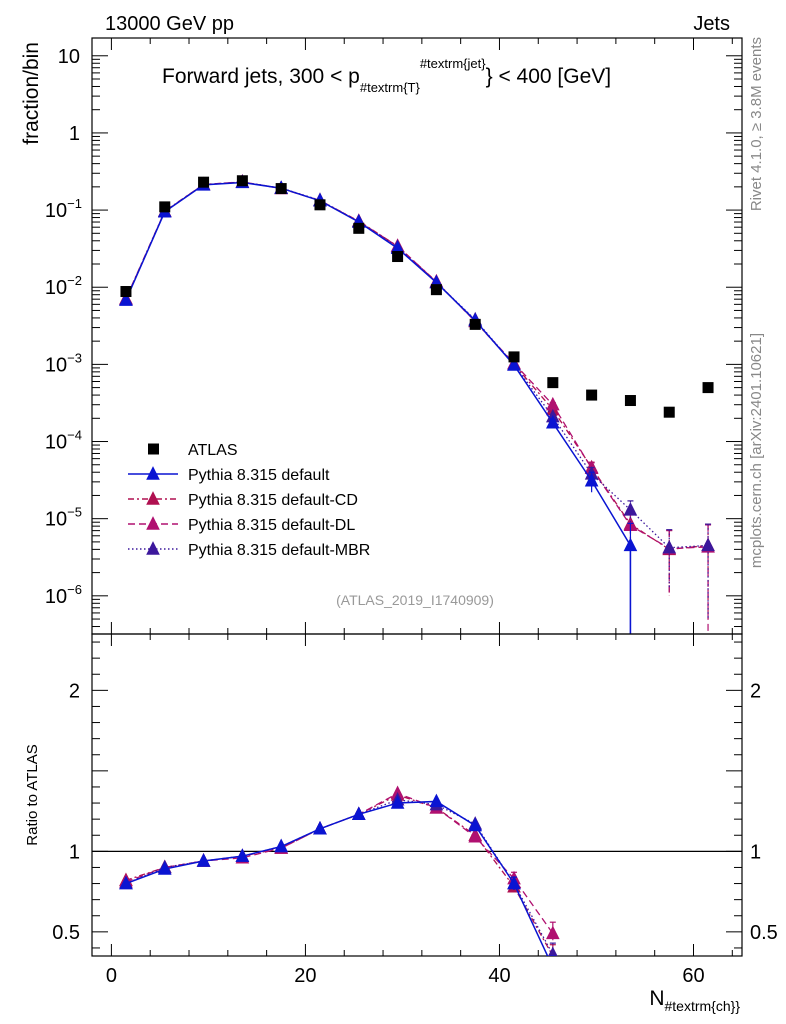 Image resolution: width=786 pixels, height=1024 pixels. Describe the element at coordinates (63, 363) in the screenshot. I see `y-tick-label-main: 10⁻³` at that location.